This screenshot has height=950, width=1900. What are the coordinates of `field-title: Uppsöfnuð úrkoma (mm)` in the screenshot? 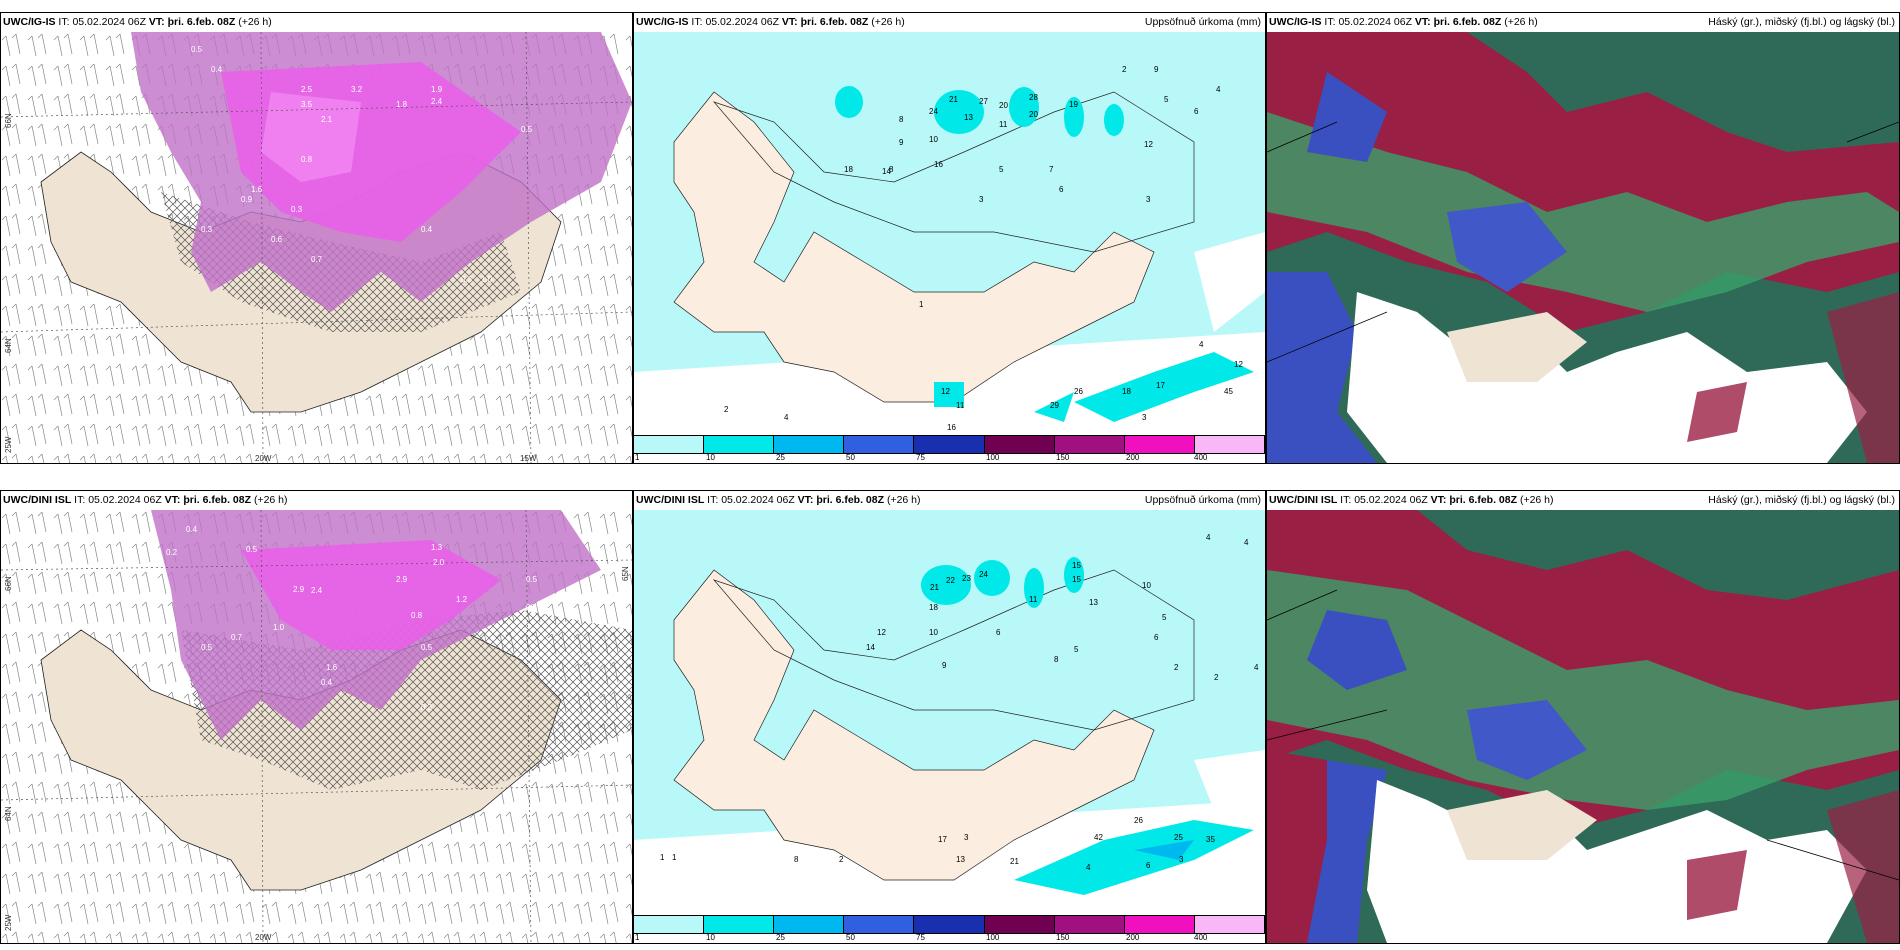 It's located at (1202, 22).